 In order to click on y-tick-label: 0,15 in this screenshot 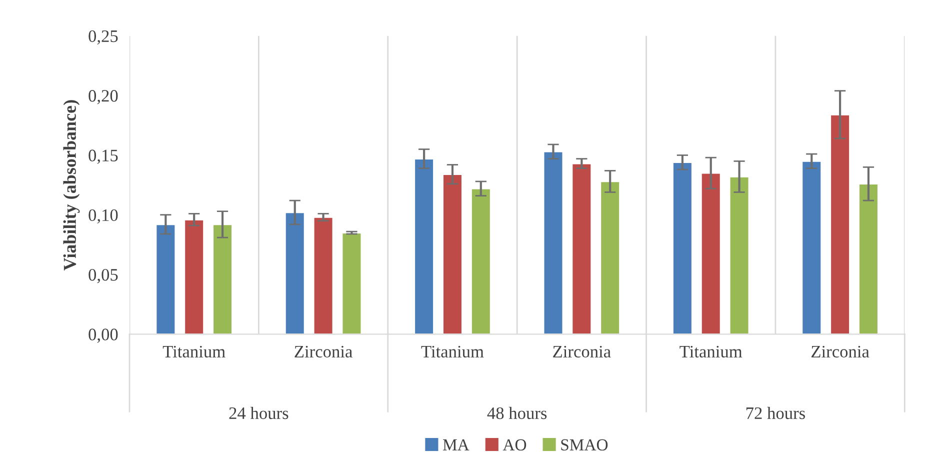, I will do `click(103, 157)`.